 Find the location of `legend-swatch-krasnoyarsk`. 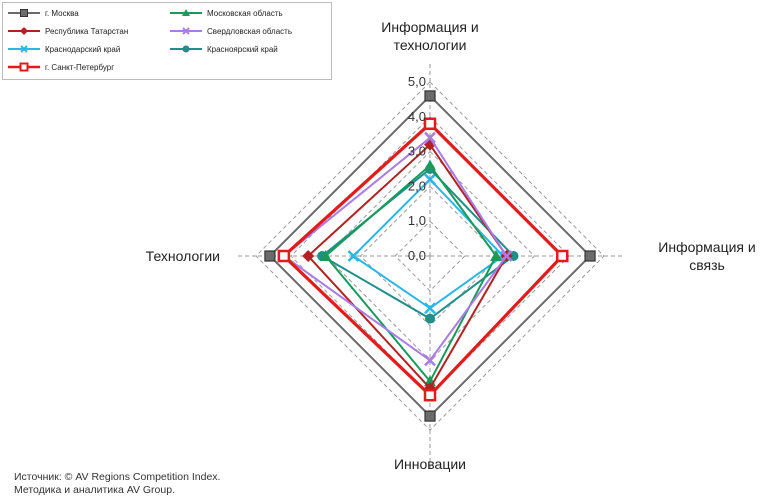

legend-swatch-krasnoyarsk is located at coordinates (186, 49).